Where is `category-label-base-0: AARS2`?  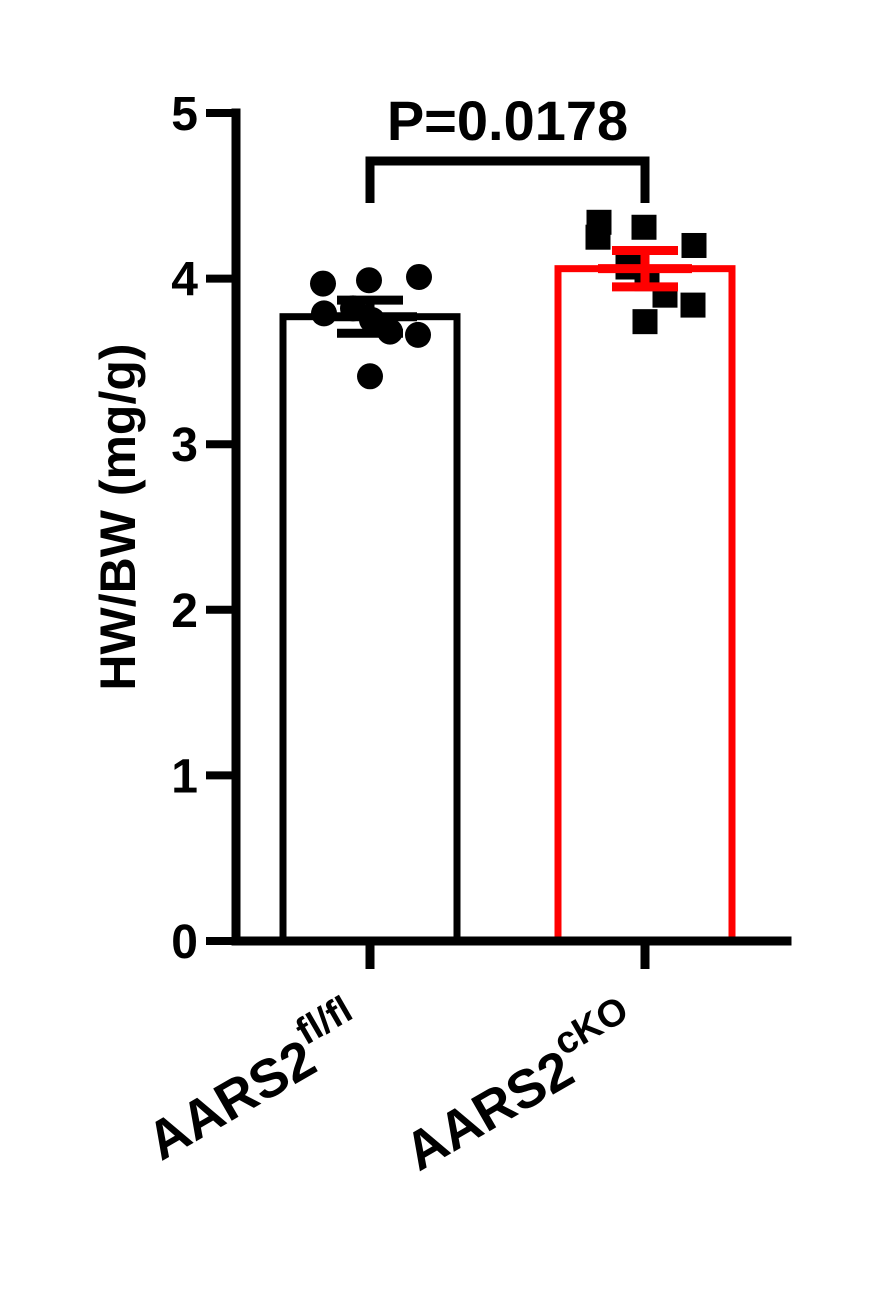
category-label-base-0: AARS2 is located at coordinates (231, 1099).